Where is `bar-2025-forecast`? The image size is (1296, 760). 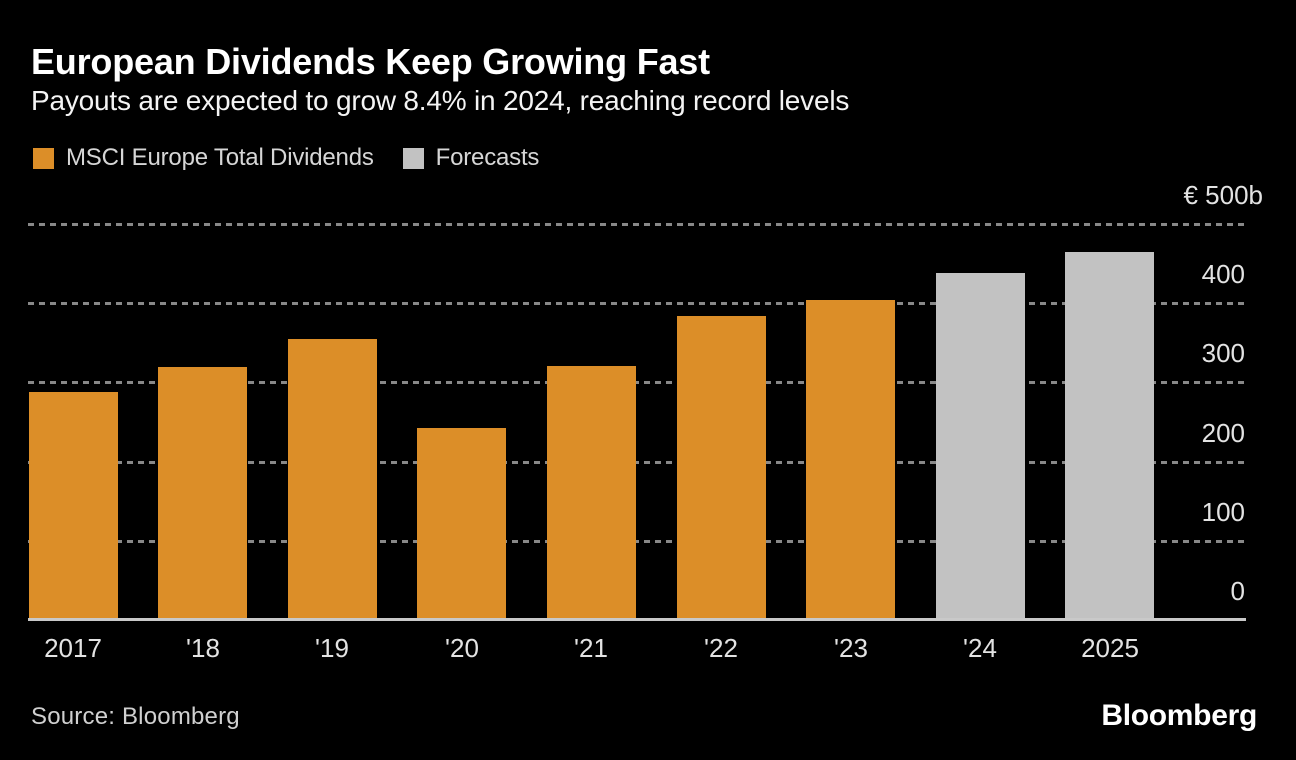 bar-2025-forecast is located at coordinates (1109, 435).